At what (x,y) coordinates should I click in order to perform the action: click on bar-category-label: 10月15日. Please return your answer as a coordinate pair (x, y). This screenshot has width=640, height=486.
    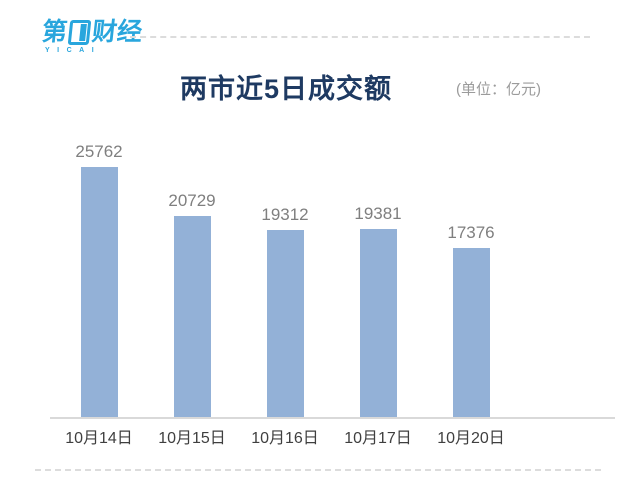
    Looking at the image, I should click on (192, 438).